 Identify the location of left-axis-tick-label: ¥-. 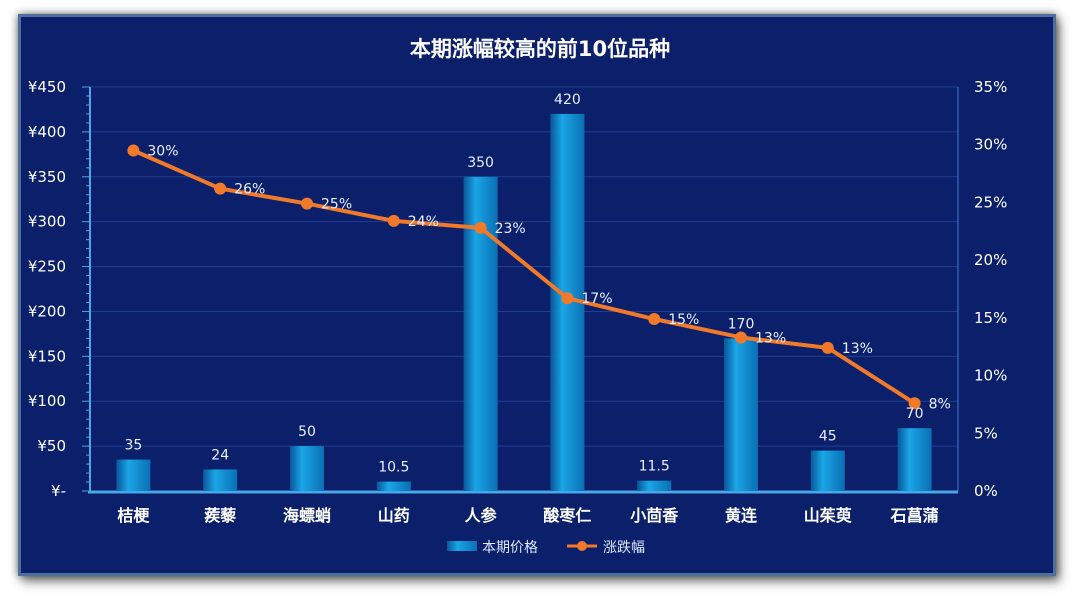
(58, 491).